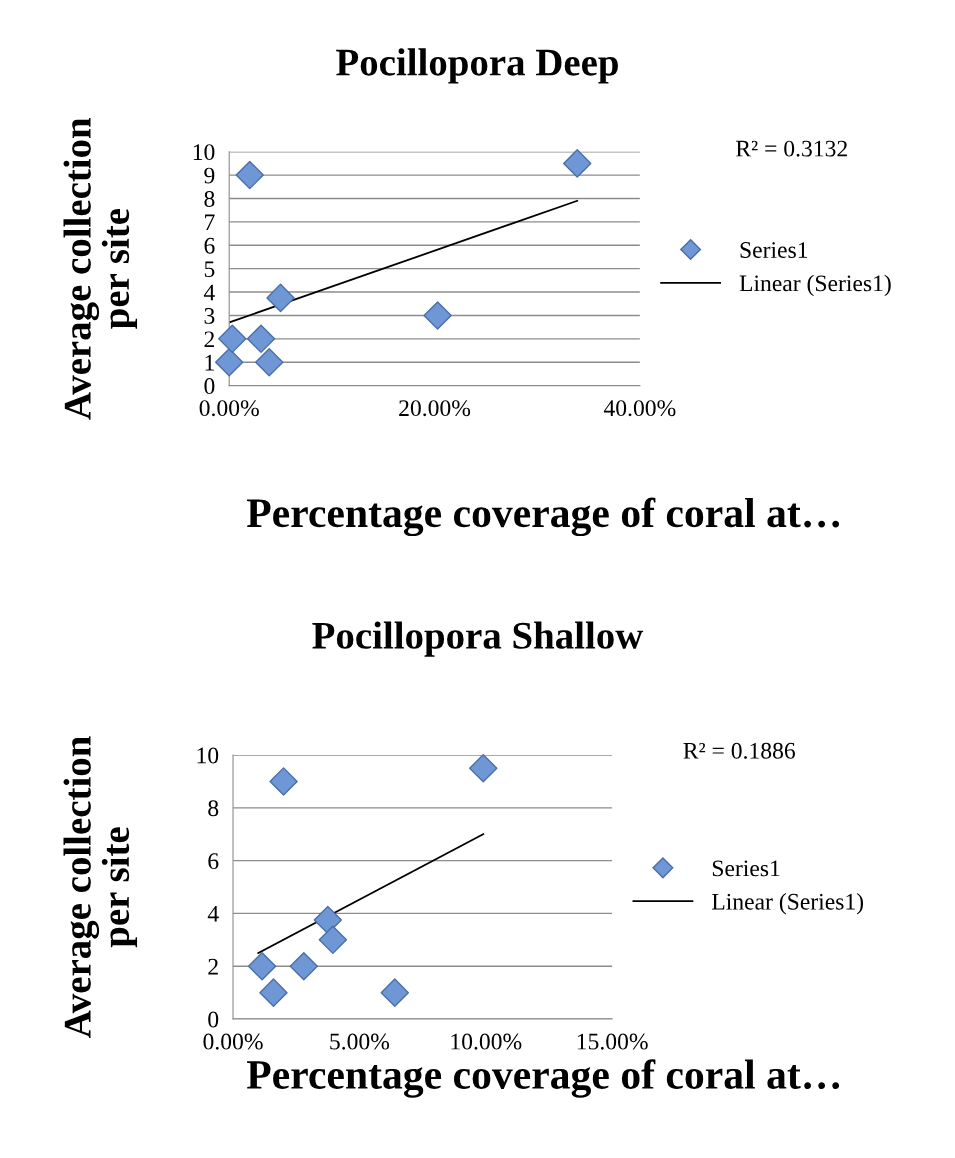 This screenshot has width=955, height=1158. Describe the element at coordinates (209, 316) in the screenshot. I see `y-tick-label: 3` at that location.